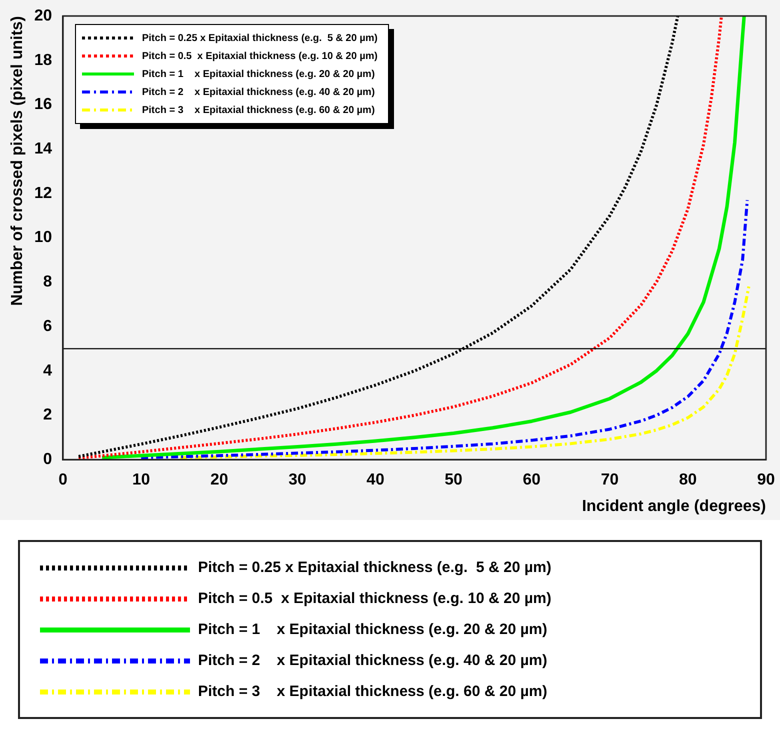 The image size is (780, 733). I want to click on x-tick-label: 90, so click(766, 480).